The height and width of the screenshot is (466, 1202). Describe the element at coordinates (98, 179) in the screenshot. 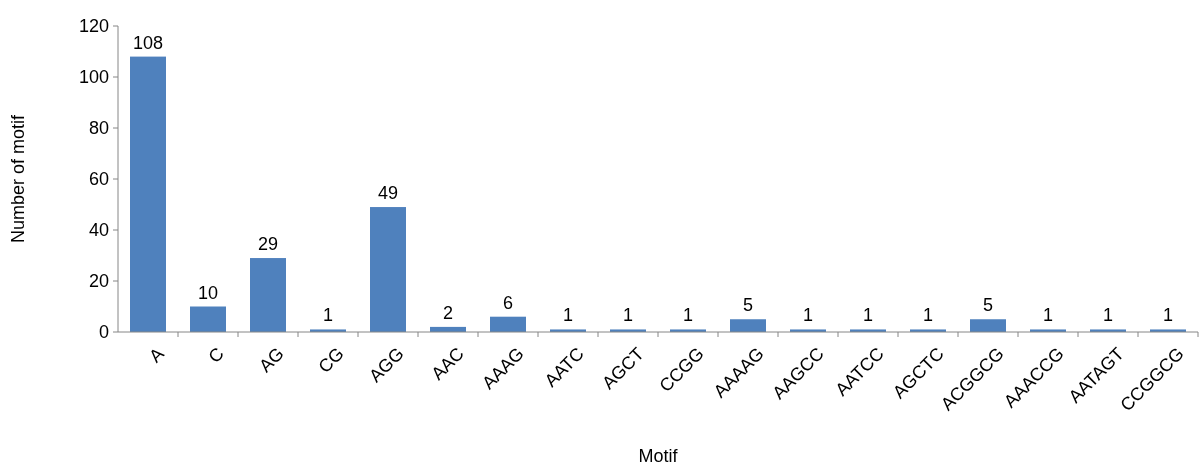

I see `y-tick-label: 60` at that location.